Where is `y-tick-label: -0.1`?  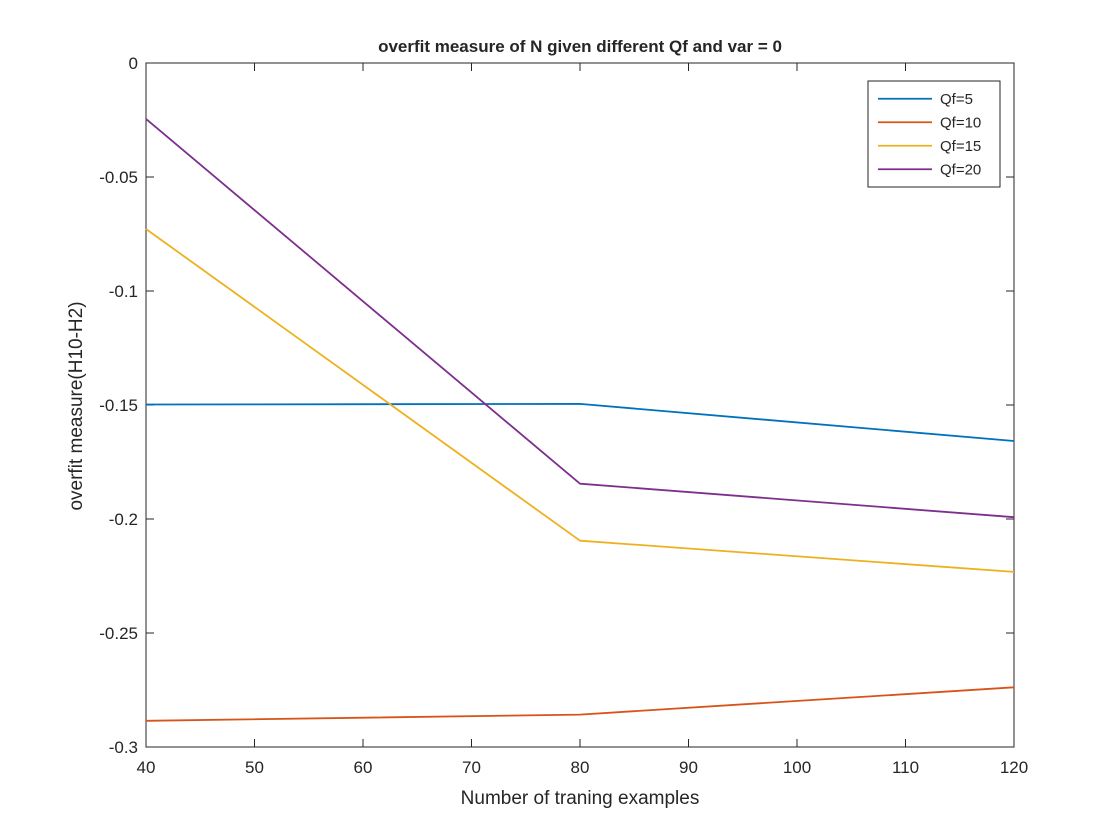 y-tick-label: -0.1 is located at coordinates (123, 291).